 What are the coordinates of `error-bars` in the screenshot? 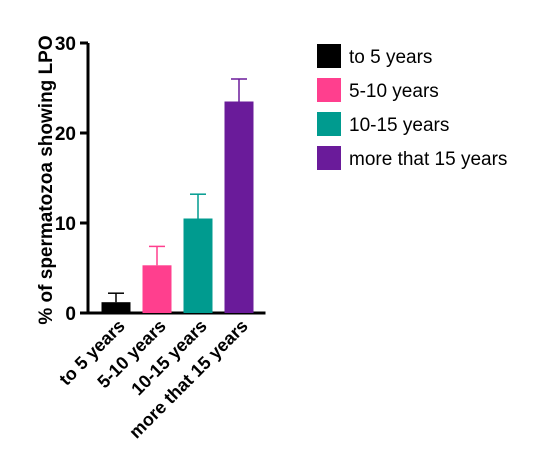 It's located at (177, 190).